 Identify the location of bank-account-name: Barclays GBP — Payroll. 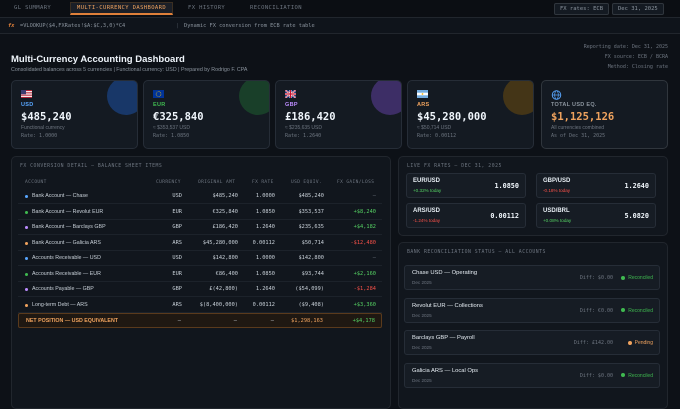
(443, 338).